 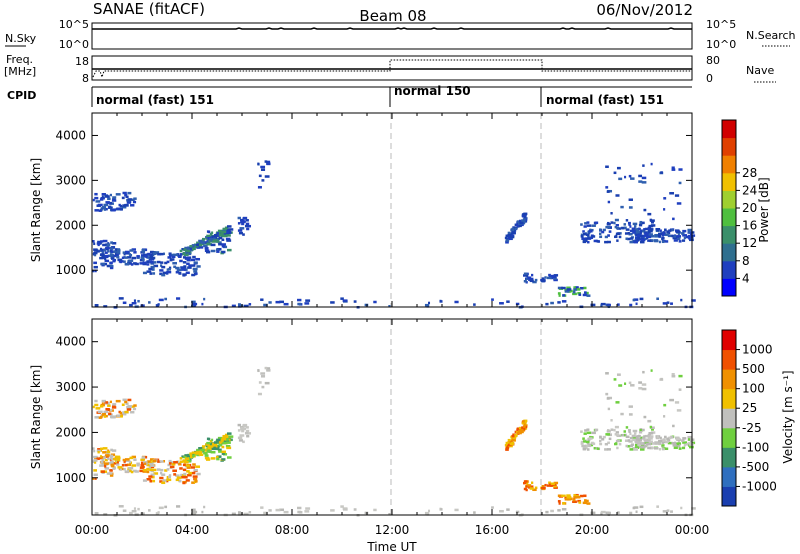 What do you see at coordinates (749, 190) in the screenshot?
I see `power-colorbar-tick-5: 24` at bounding box center [749, 190].